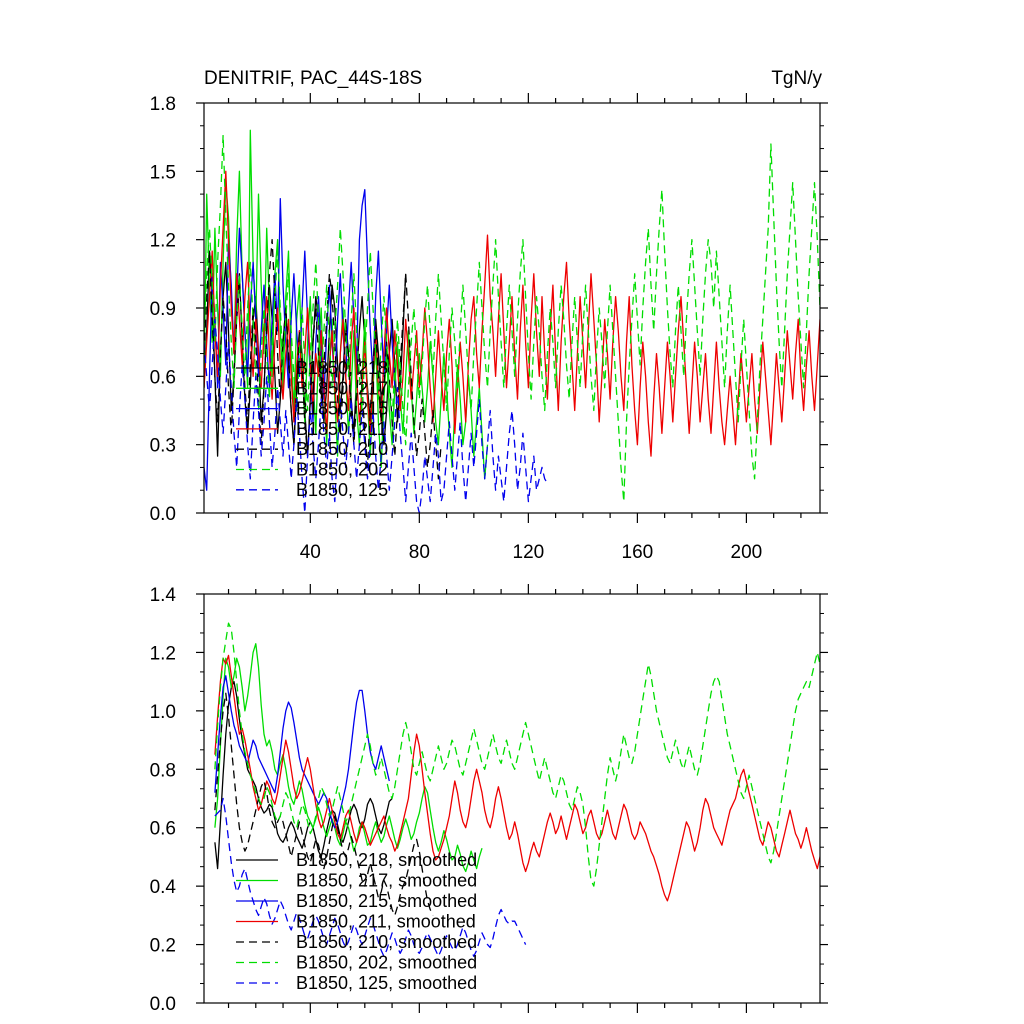  I want to click on top-legend-label: B1850, 202, so click(342, 470).